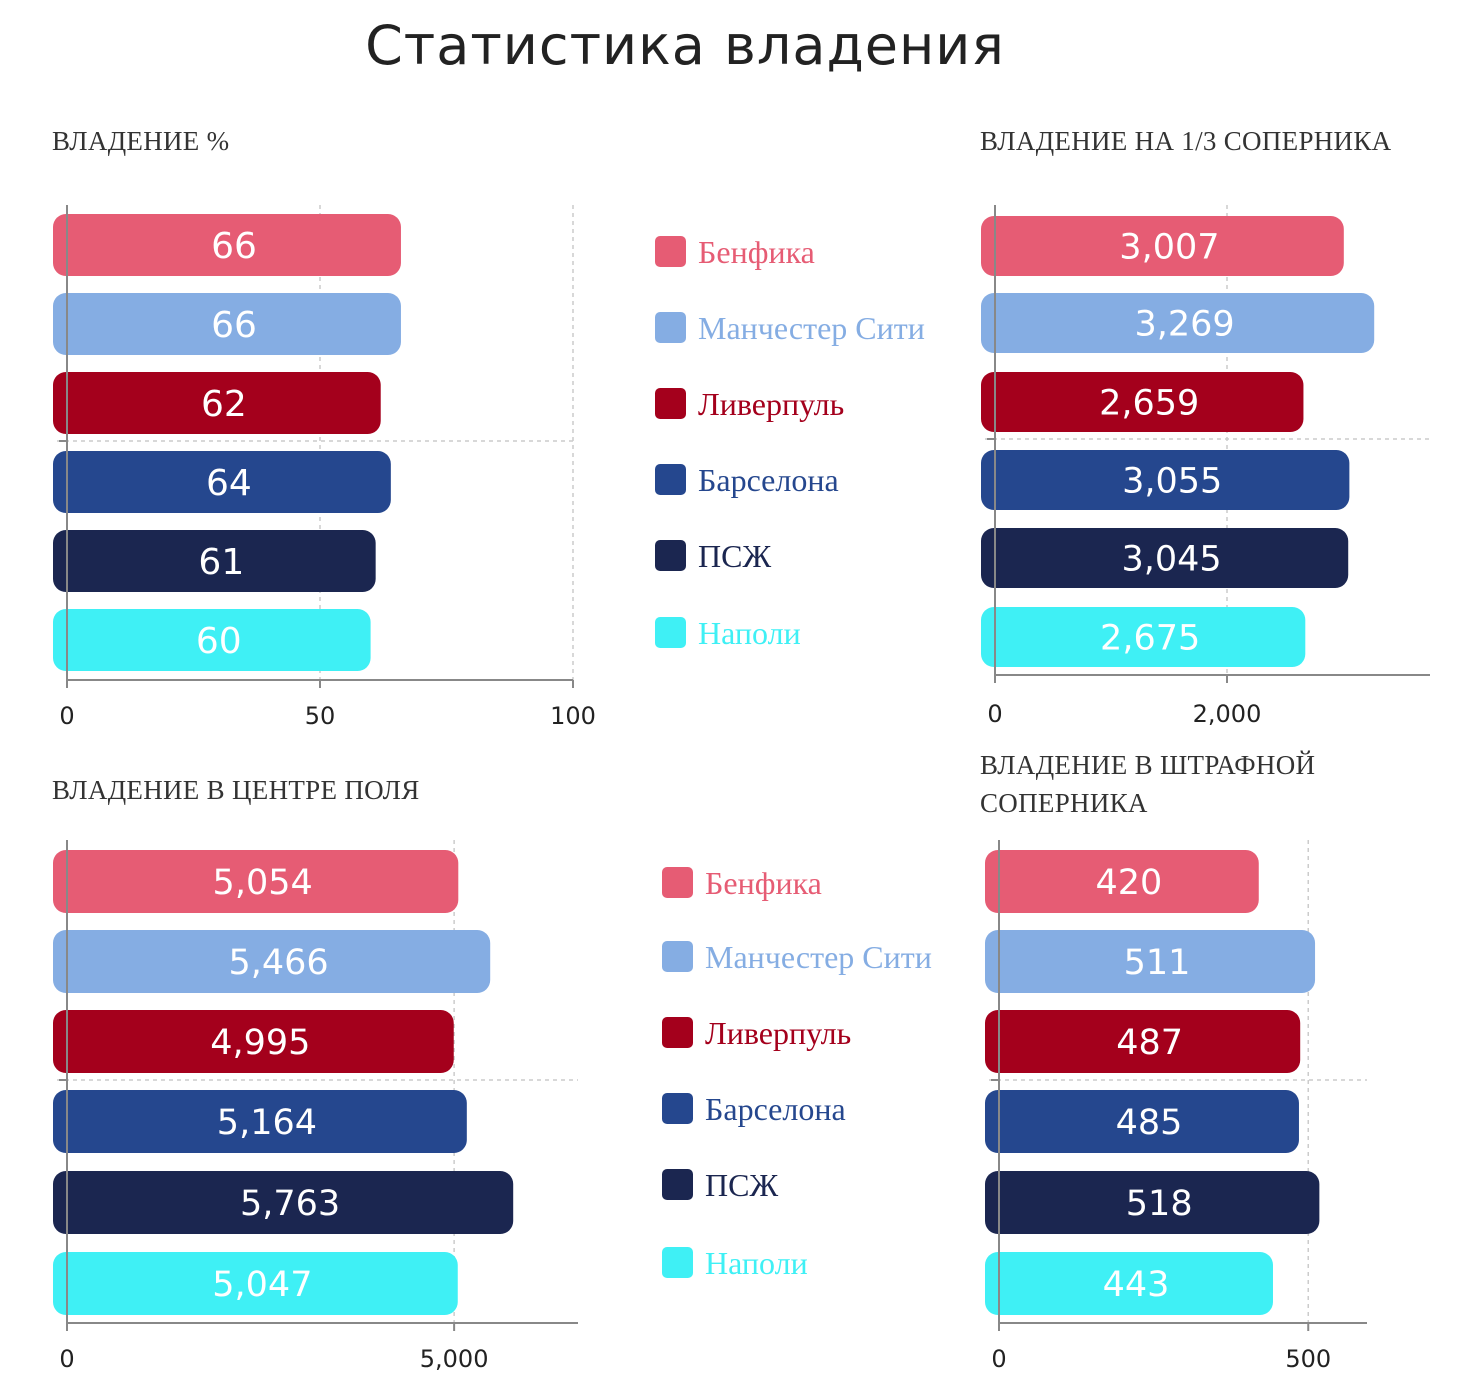 The height and width of the screenshot is (1383, 1460). I want to click on data-label: 64, so click(229, 483).